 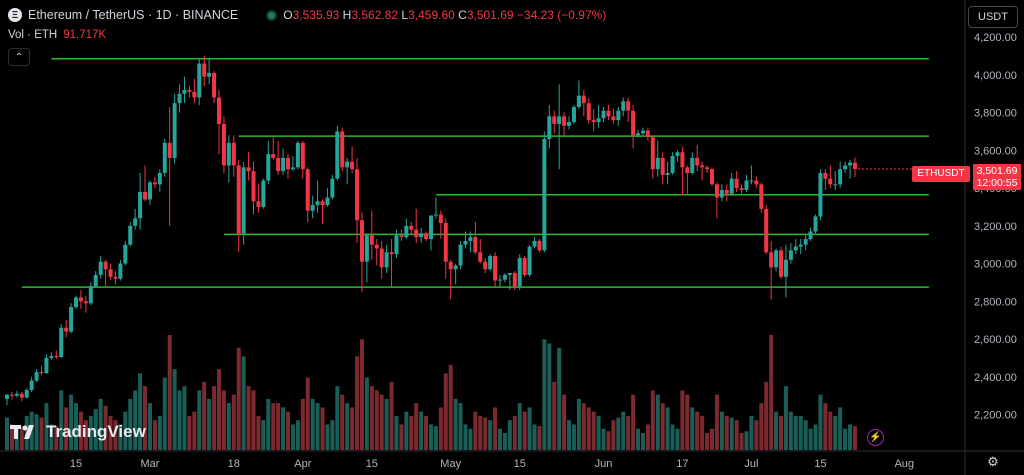 What do you see at coordinates (993, 17) in the screenshot?
I see `currency-selector: USDT` at bounding box center [993, 17].